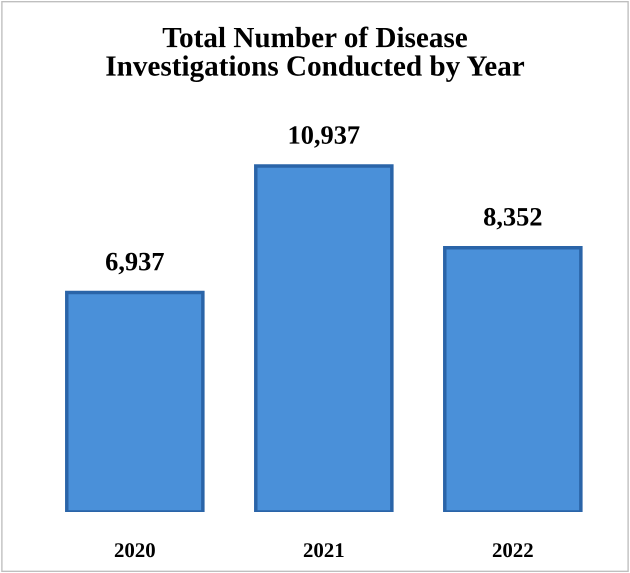 The image size is (630, 573). What do you see at coordinates (134, 550) in the screenshot?
I see `x-tick-label: 2020` at bounding box center [134, 550].